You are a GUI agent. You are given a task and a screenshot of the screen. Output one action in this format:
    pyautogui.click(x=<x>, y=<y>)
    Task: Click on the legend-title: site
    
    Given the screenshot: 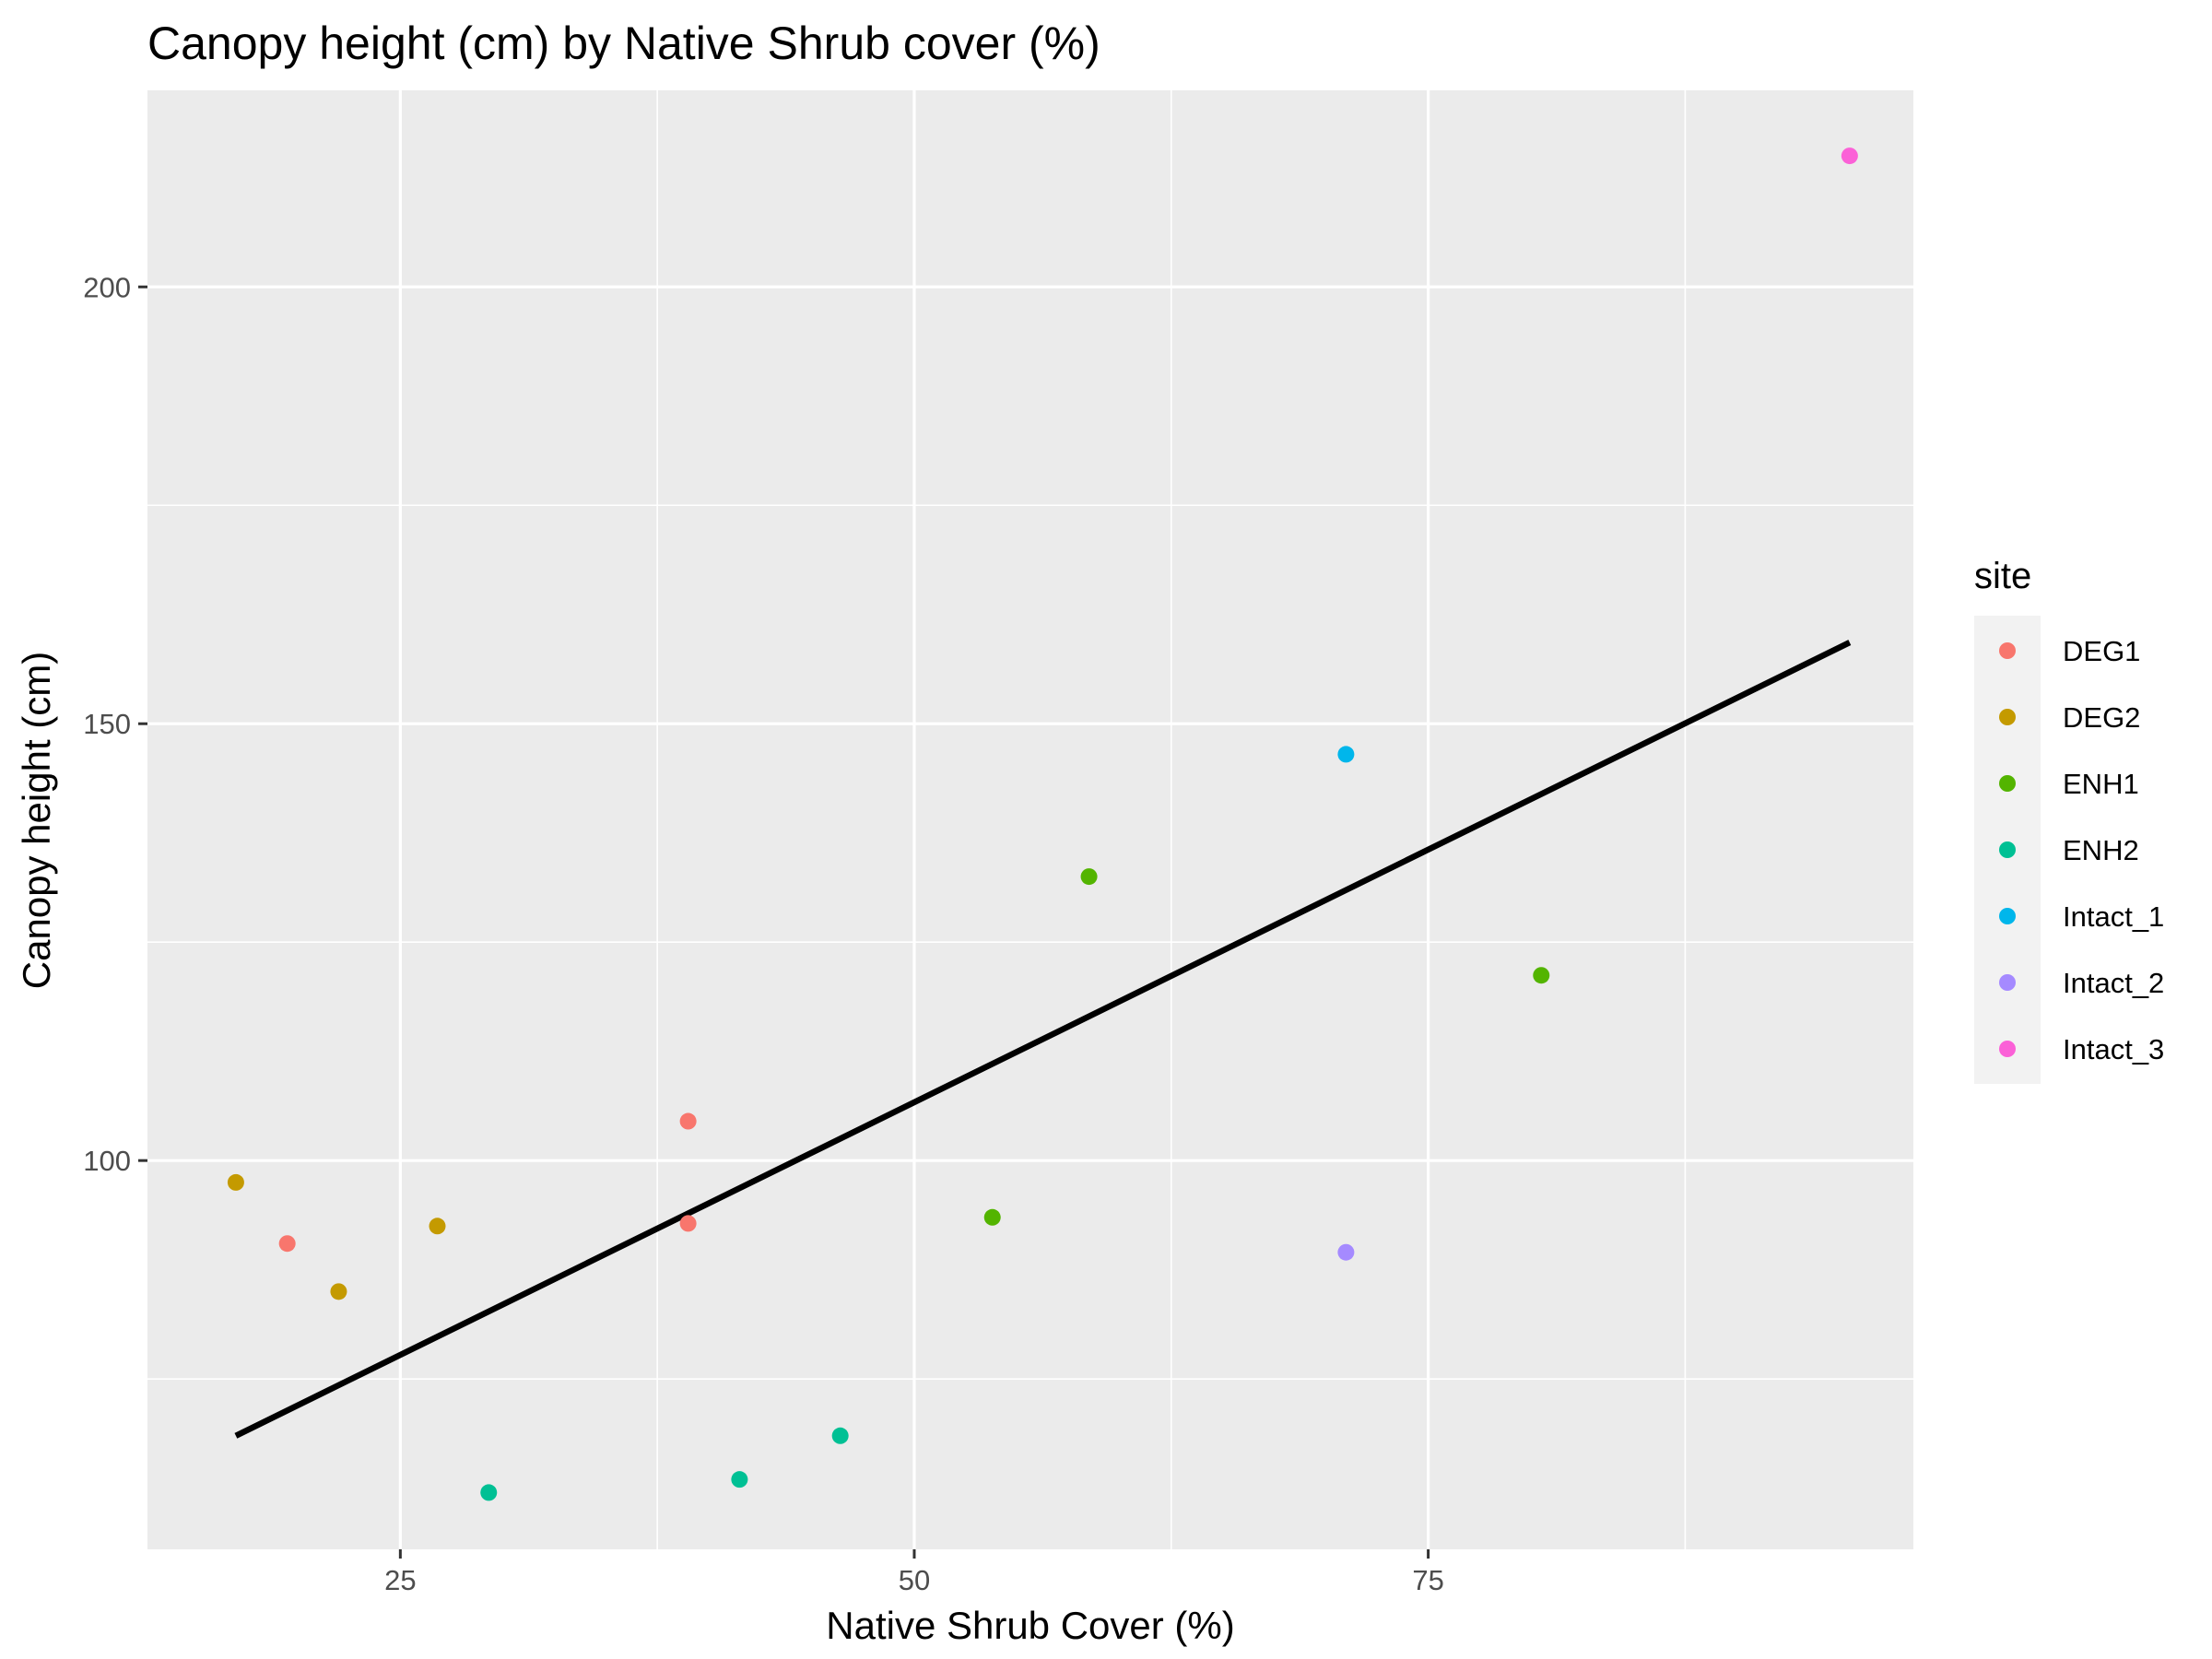 What is the action you would take?
    pyautogui.click(x=2002, y=576)
    